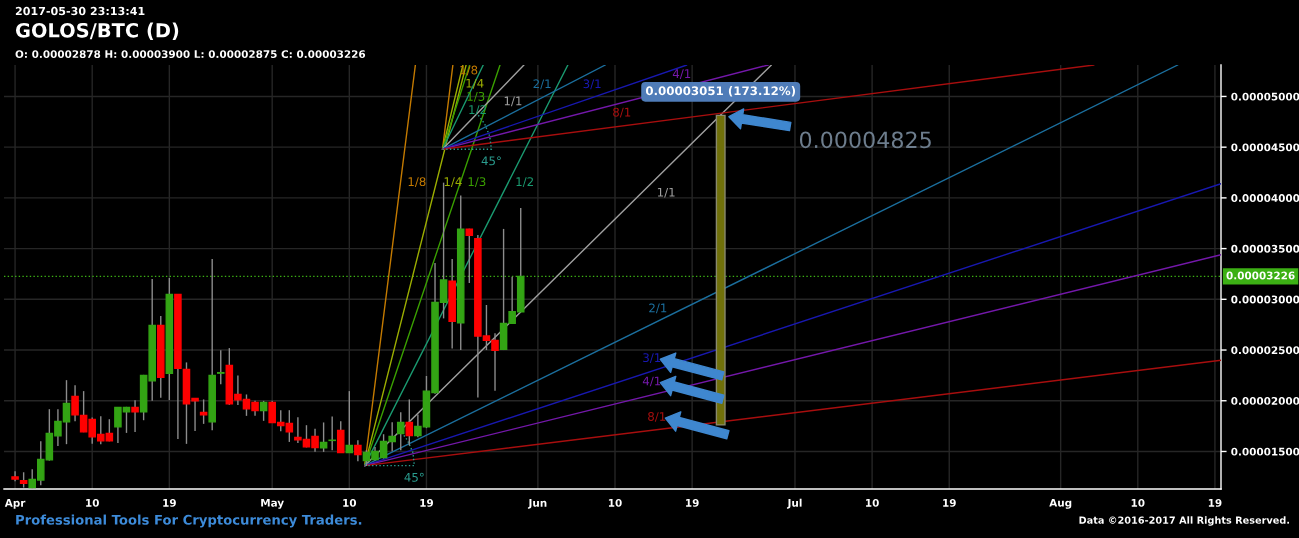  Describe the element at coordinates (1260, 275) in the screenshot. I see `ref-line-label: 0.00003226` at that location.